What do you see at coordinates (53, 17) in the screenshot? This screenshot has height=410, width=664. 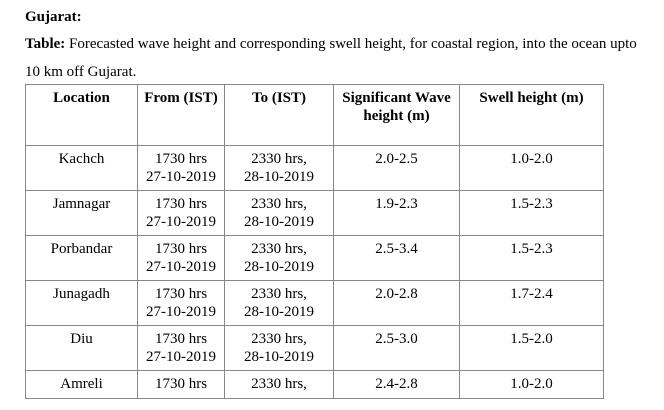 I see `heading: Gujarat:` at bounding box center [53, 17].